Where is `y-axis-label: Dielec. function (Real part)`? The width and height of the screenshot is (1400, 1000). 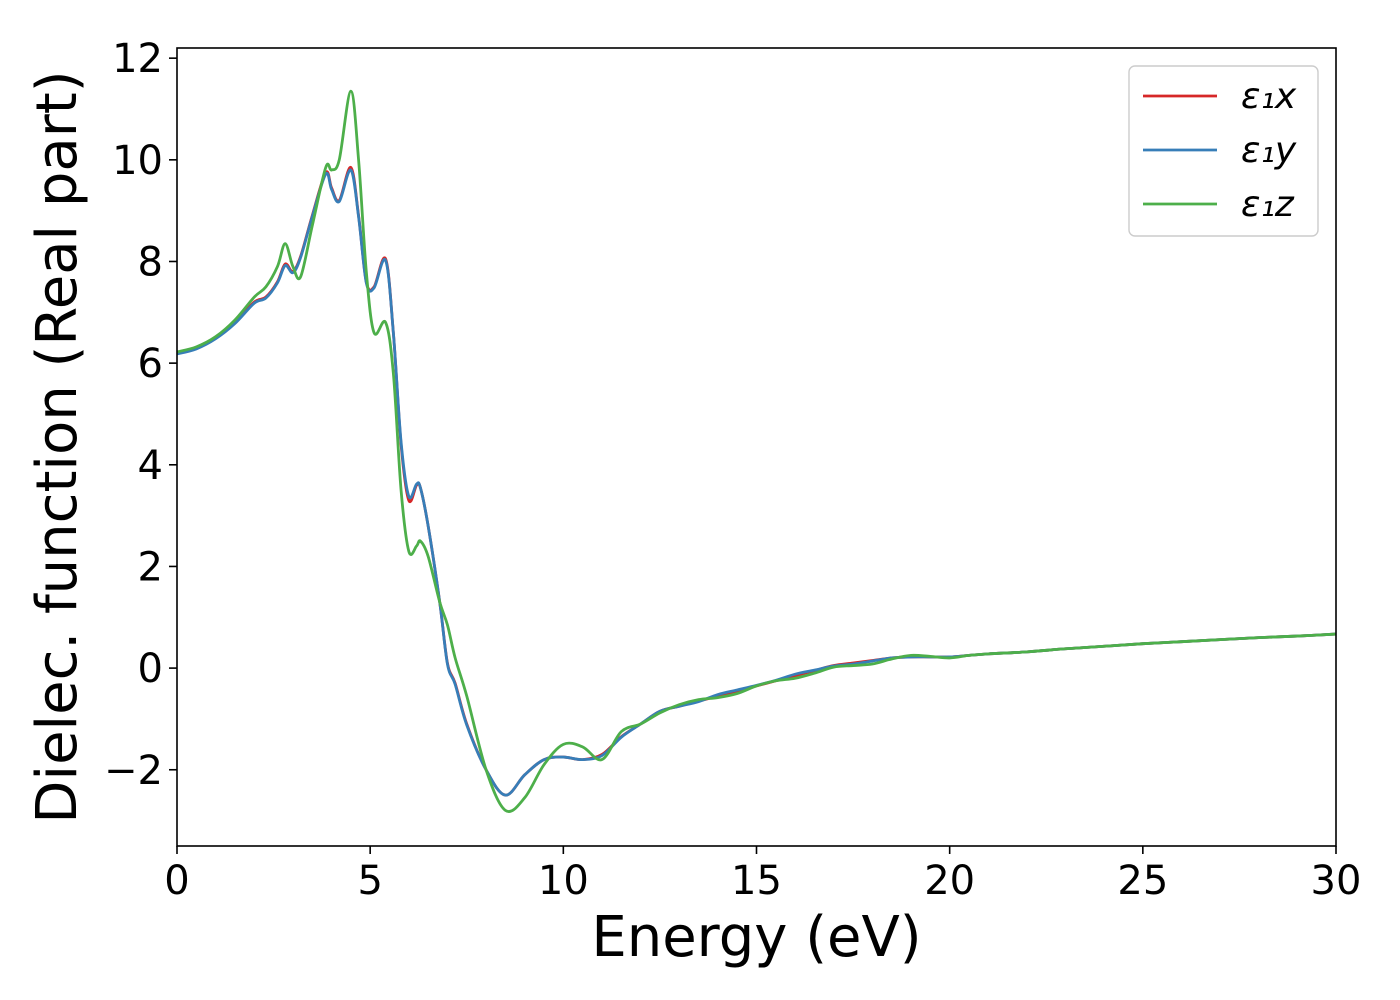 y-axis-label: Dielec. function (Real part) is located at coordinates (57, 446).